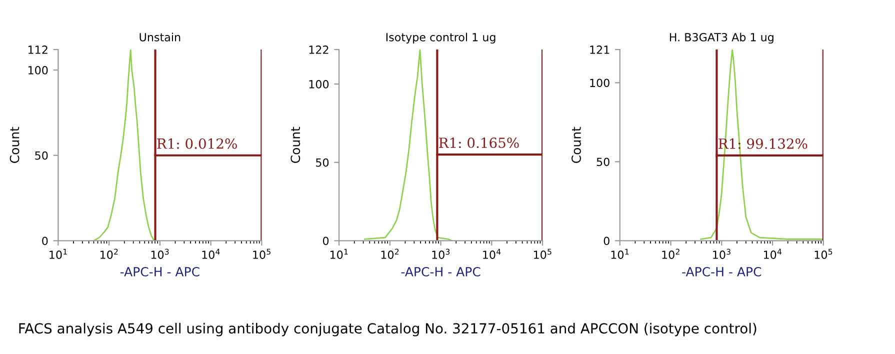 This screenshot has width=895, height=354. I want to click on annotation: R1: 0.165%, so click(479, 143).